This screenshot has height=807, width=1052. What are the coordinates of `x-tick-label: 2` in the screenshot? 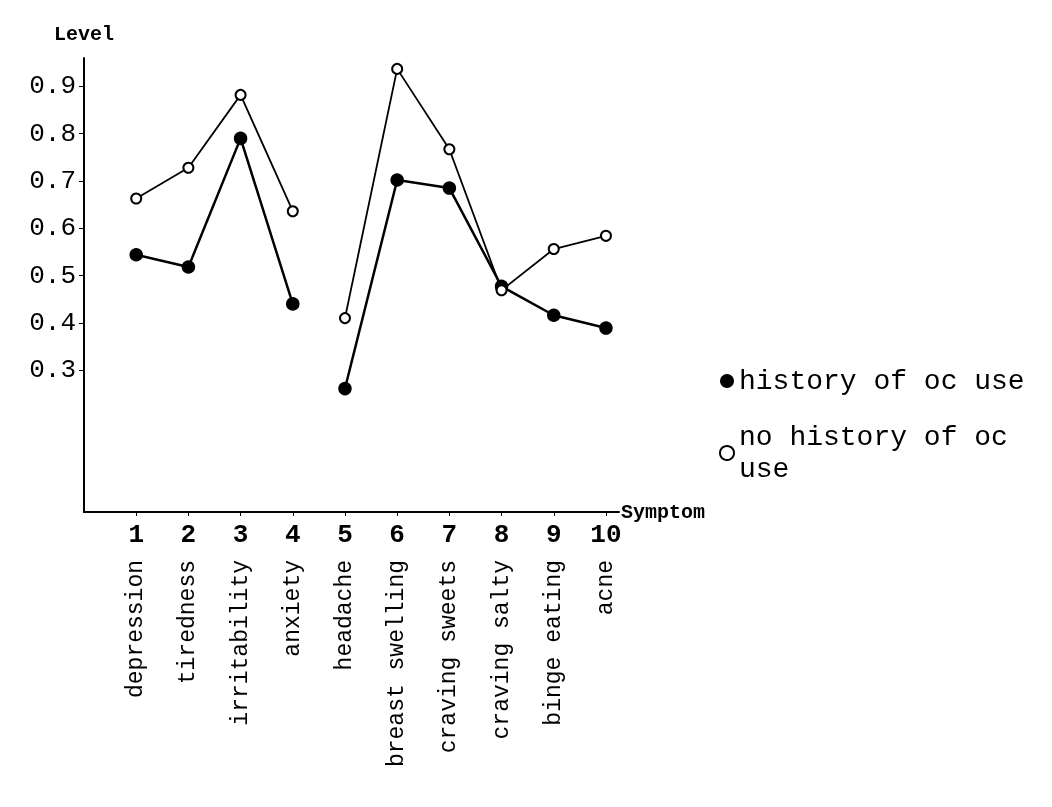 It's located at (188, 535).